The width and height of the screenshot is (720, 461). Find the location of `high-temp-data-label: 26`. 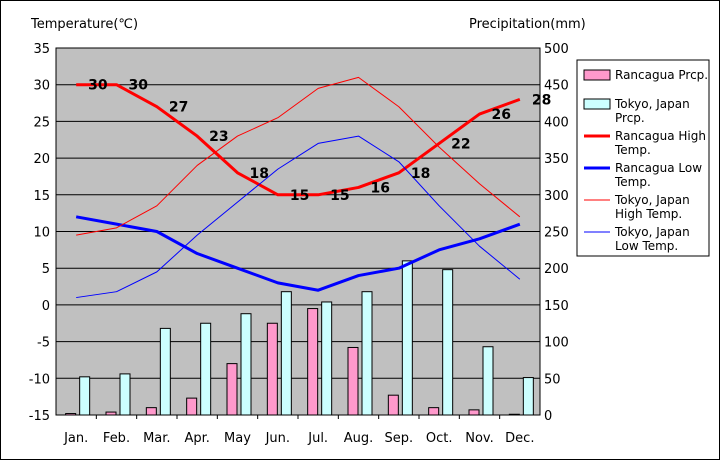

high-temp-data-label: 26 is located at coordinates (501, 115).